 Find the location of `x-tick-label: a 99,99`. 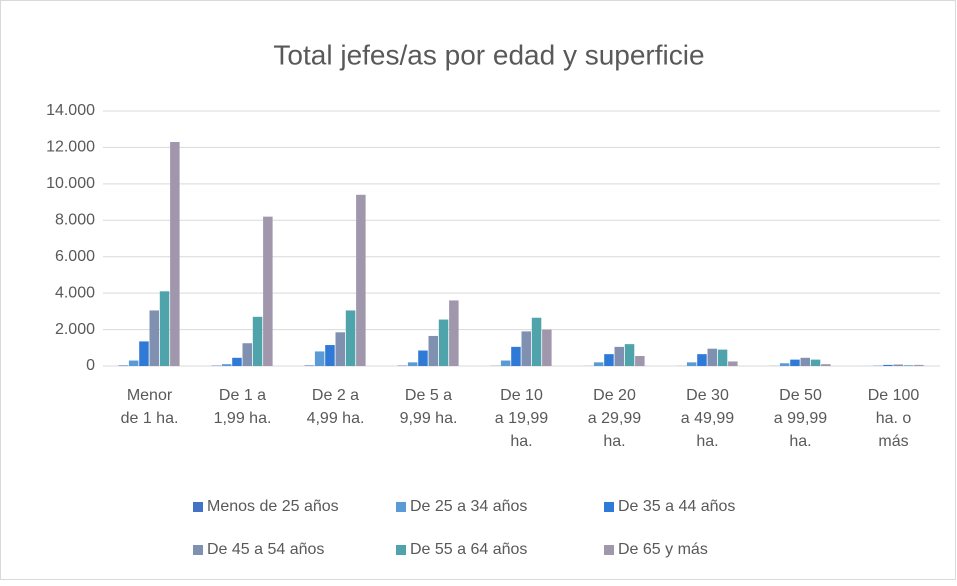

x-tick-label: a 99,99 is located at coordinates (800, 418).